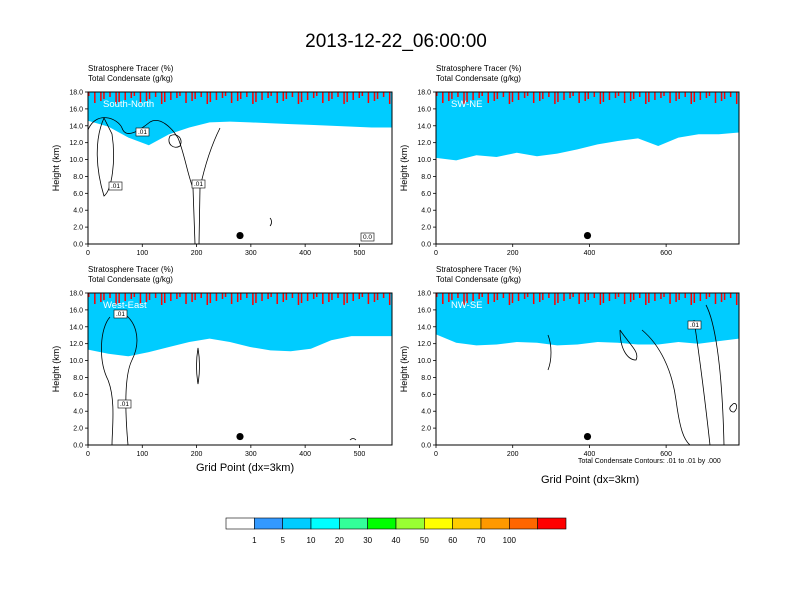 Image resolution: width=792 pixels, height=612 pixels. What do you see at coordinates (115, 186) in the screenshot?
I see `contour-label: .01` at bounding box center [115, 186].